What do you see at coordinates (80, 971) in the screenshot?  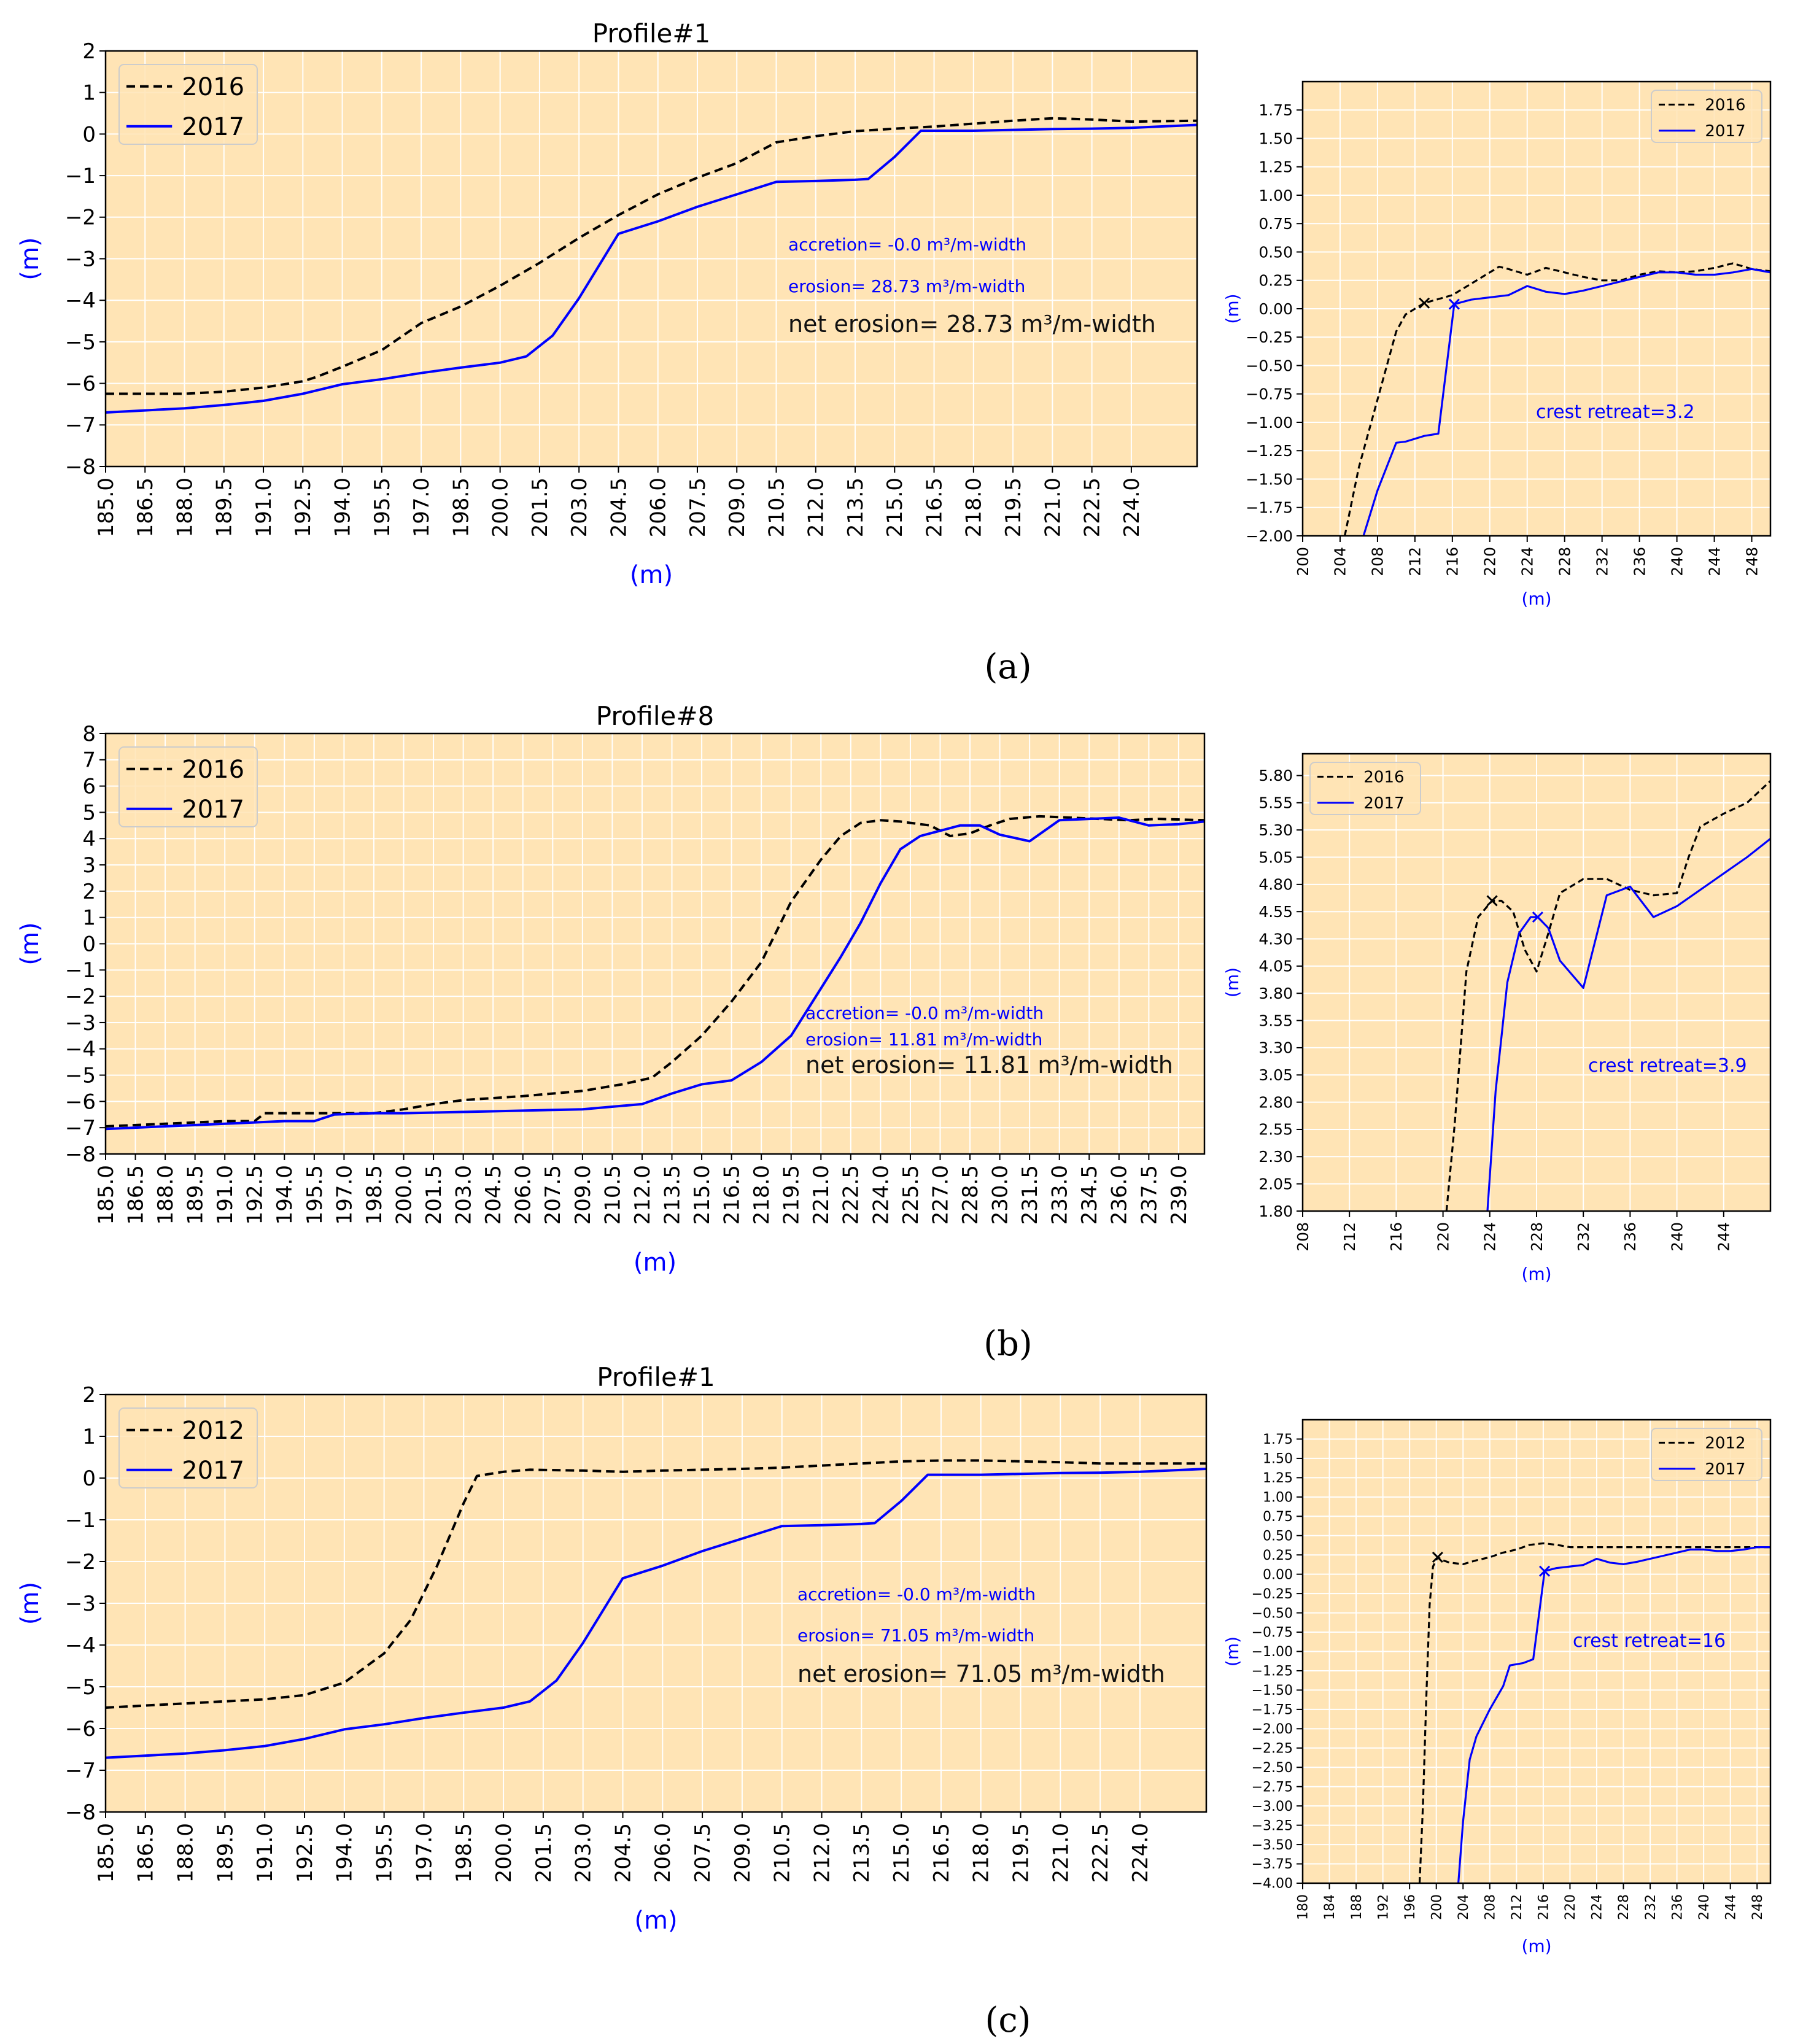 I see `y-tick-label: −1` at bounding box center [80, 971].